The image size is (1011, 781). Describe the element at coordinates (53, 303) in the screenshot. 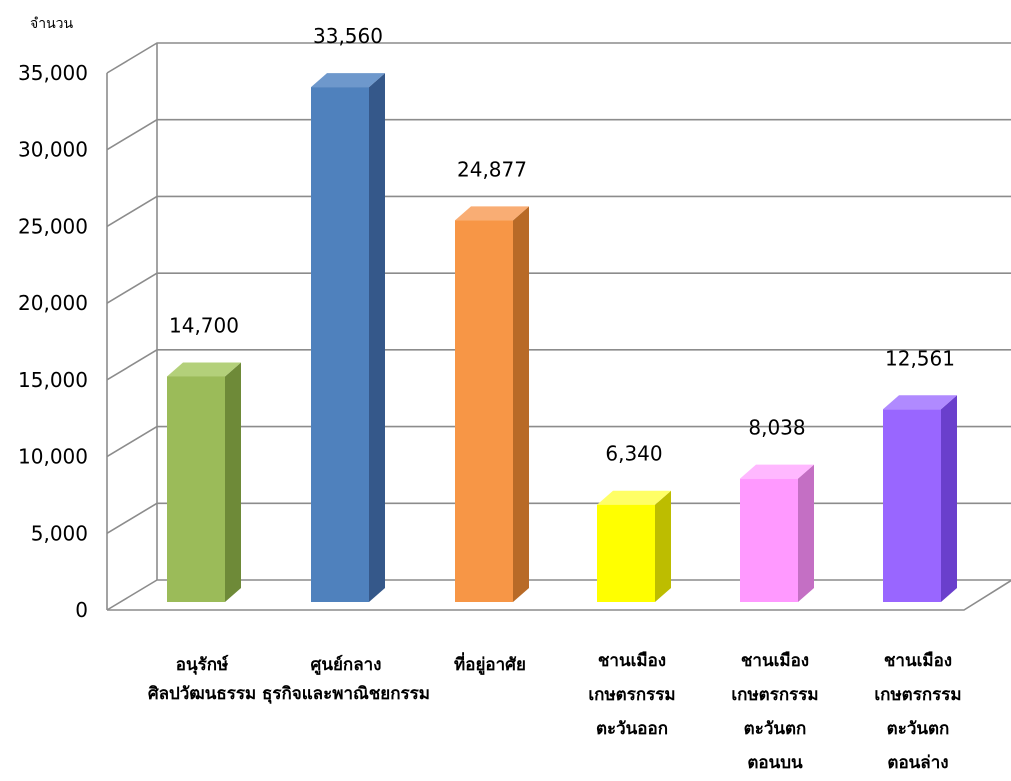

I see `y-tick-label: 20,000` at that location.